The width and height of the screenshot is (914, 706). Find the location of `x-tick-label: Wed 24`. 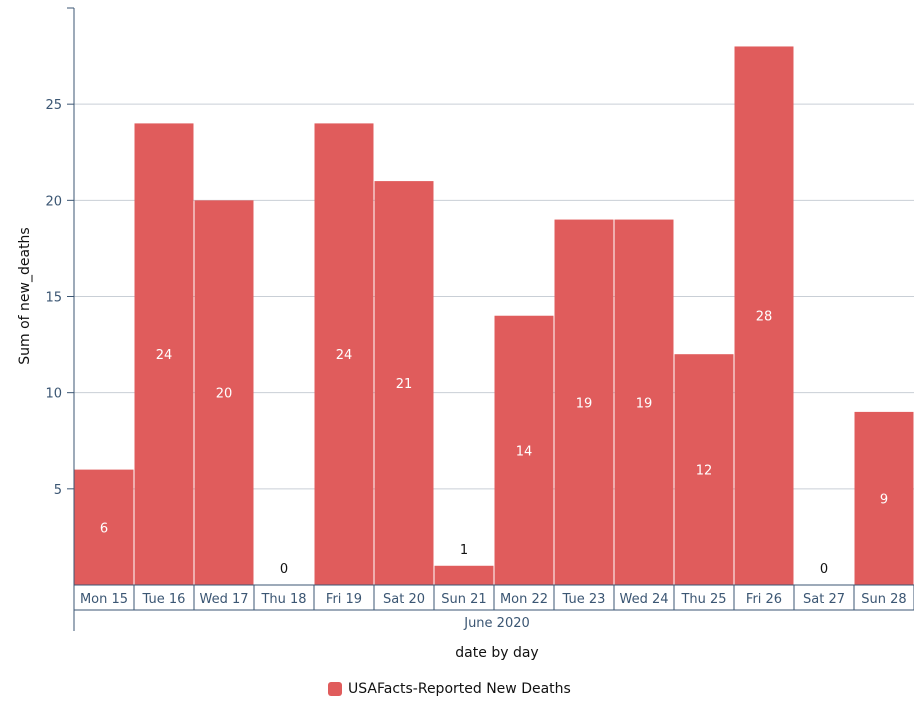

x-tick-label: Wed 24 is located at coordinates (643, 599).